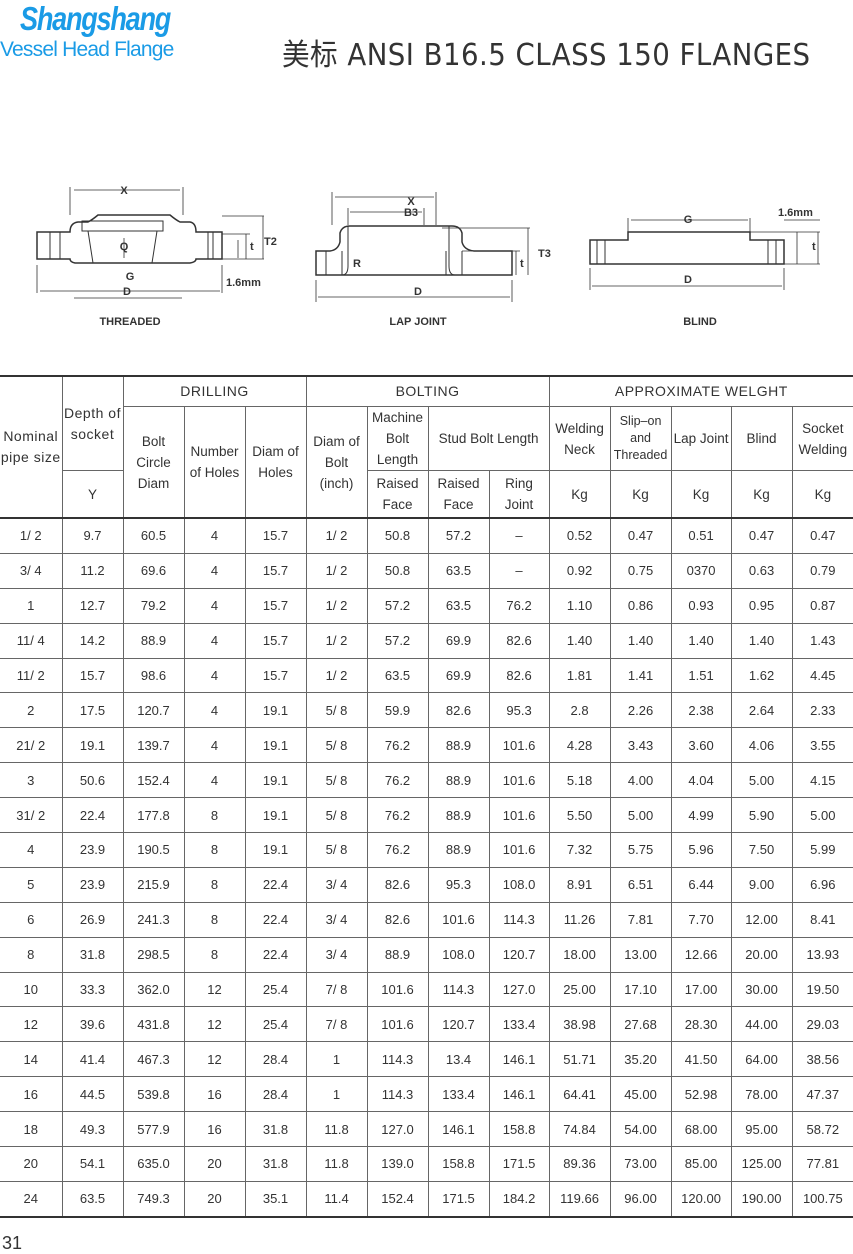 This screenshot has width=853, height=1254. Describe the element at coordinates (814, 247) in the screenshot. I see `blind-label-t: t` at that location.